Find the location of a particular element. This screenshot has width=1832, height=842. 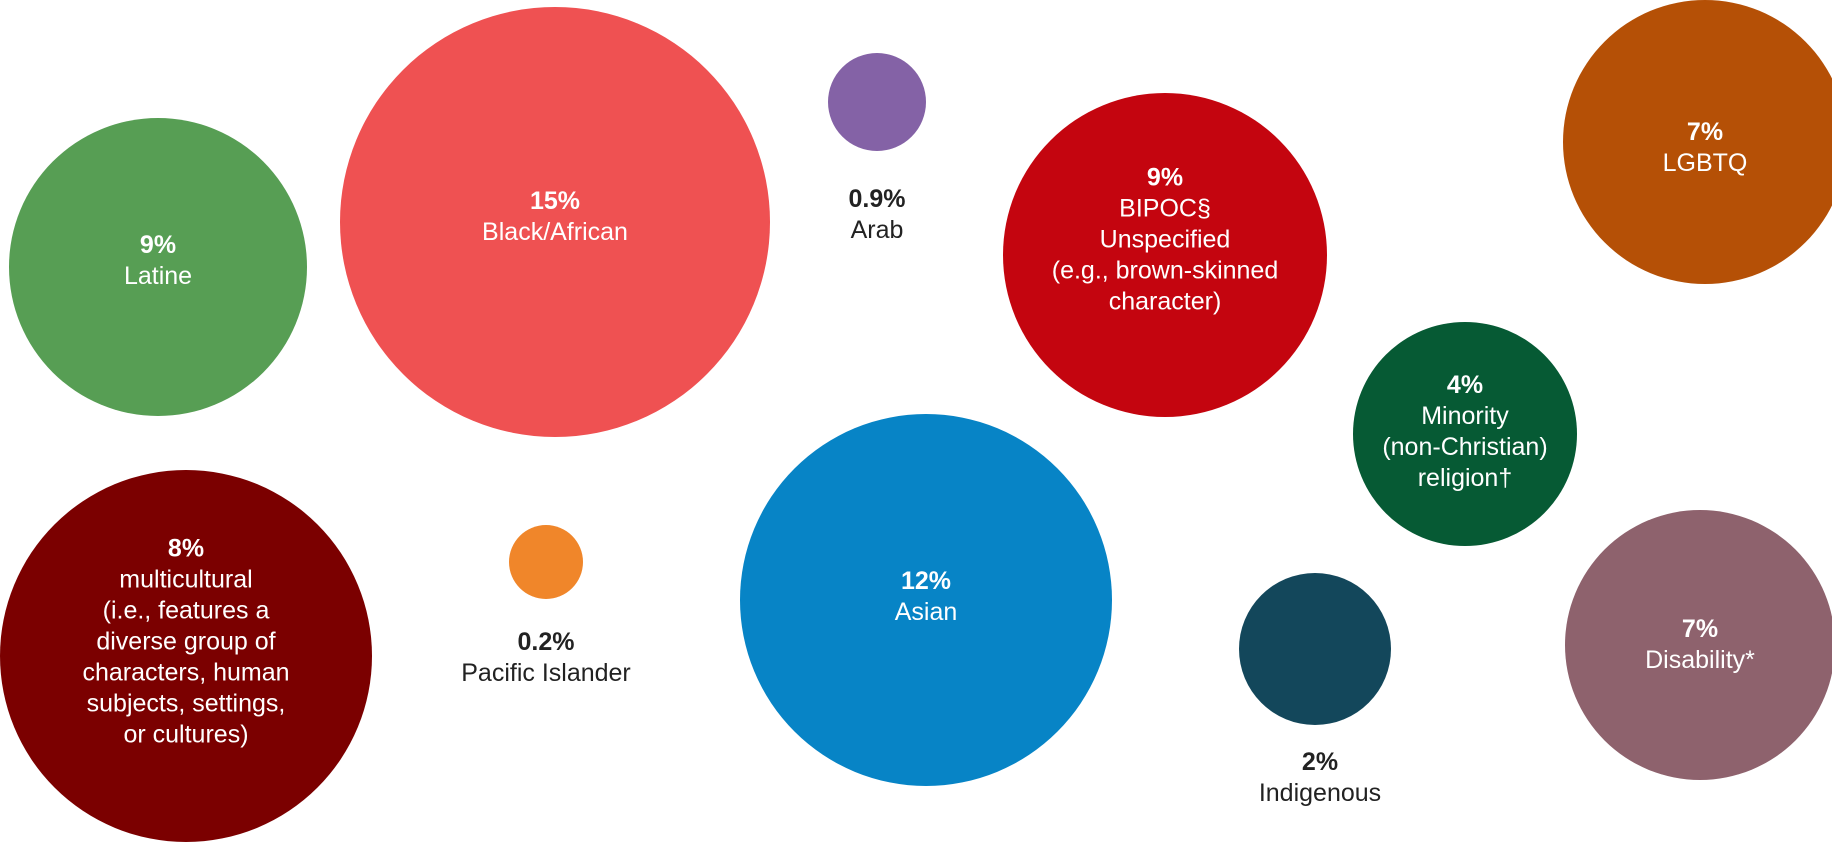

bubble-lgbtq is located at coordinates (1697, 142).